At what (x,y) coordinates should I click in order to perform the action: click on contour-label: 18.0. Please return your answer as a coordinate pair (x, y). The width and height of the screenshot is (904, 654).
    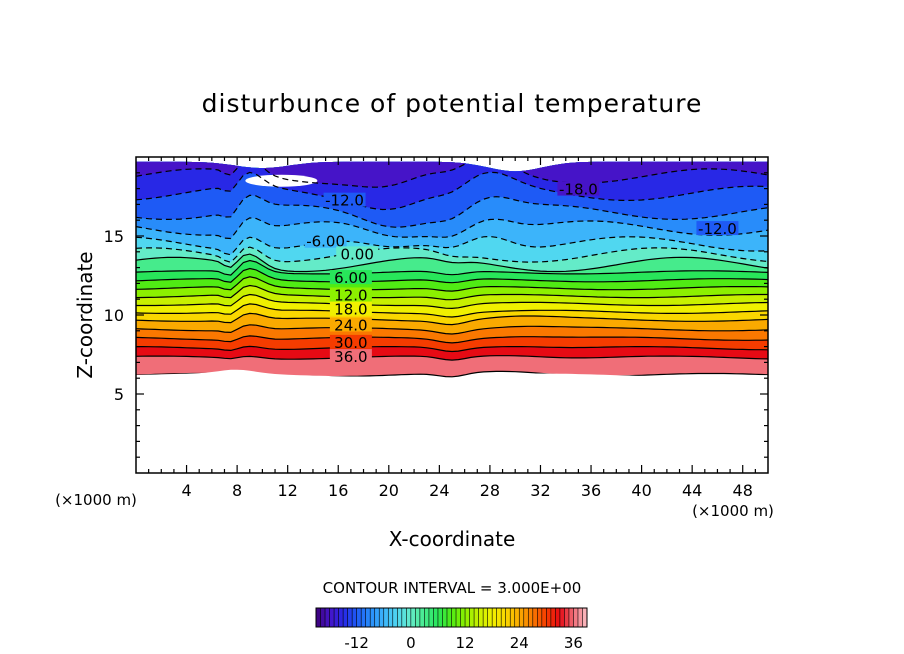
    Looking at the image, I should click on (350, 310).